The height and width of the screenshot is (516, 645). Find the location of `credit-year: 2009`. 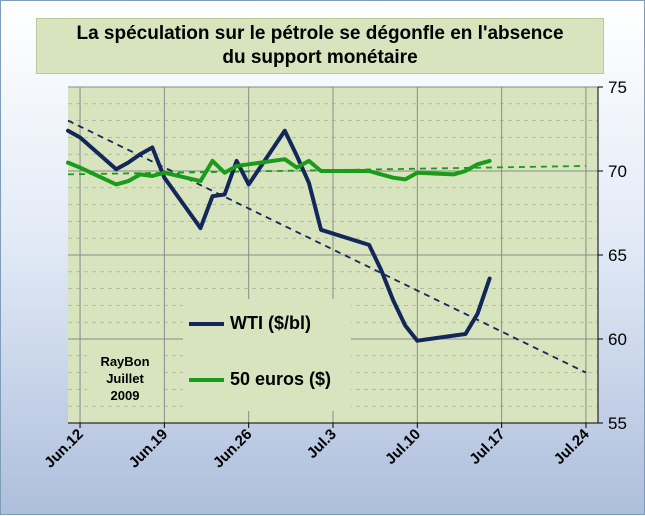

credit-year: 2009 is located at coordinates (125, 395).